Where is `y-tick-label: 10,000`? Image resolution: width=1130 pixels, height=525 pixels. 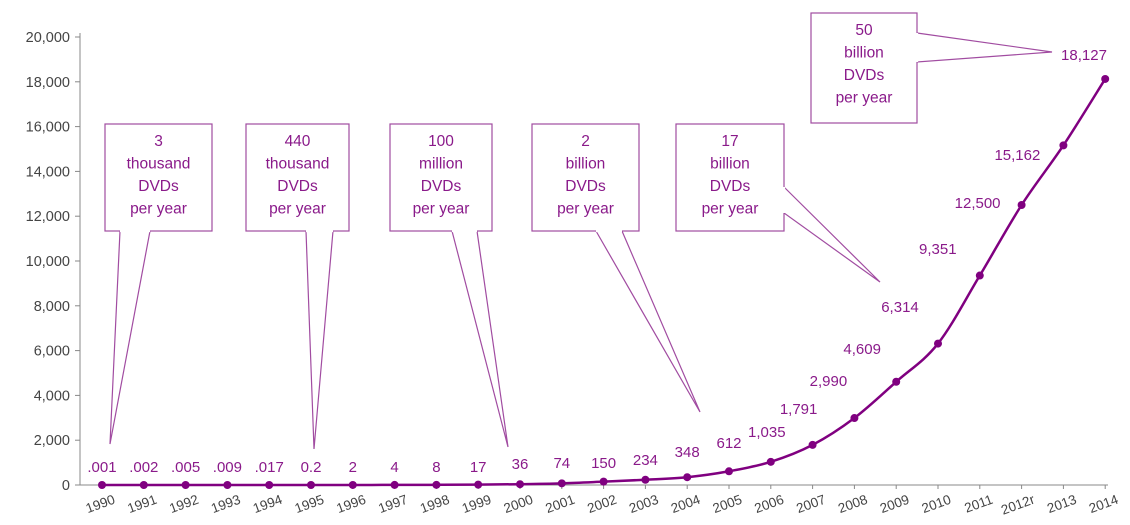 y-tick-label: 10,000 is located at coordinates (48, 262).